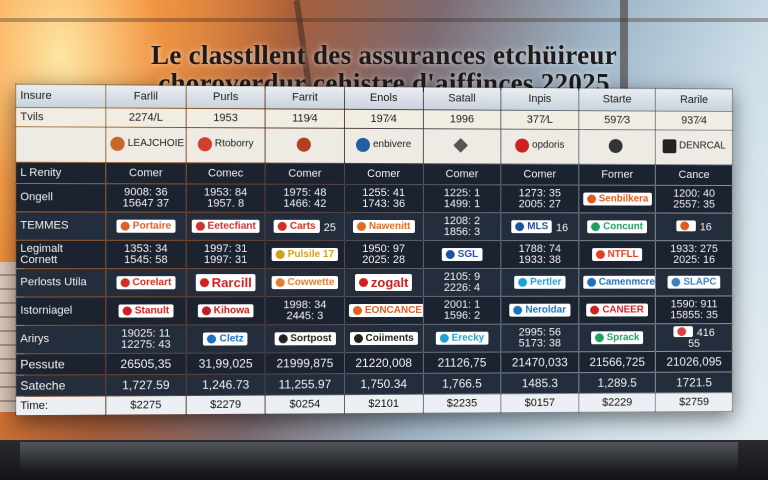  I want to click on cell-value: 1950: 97, so click(384, 248).